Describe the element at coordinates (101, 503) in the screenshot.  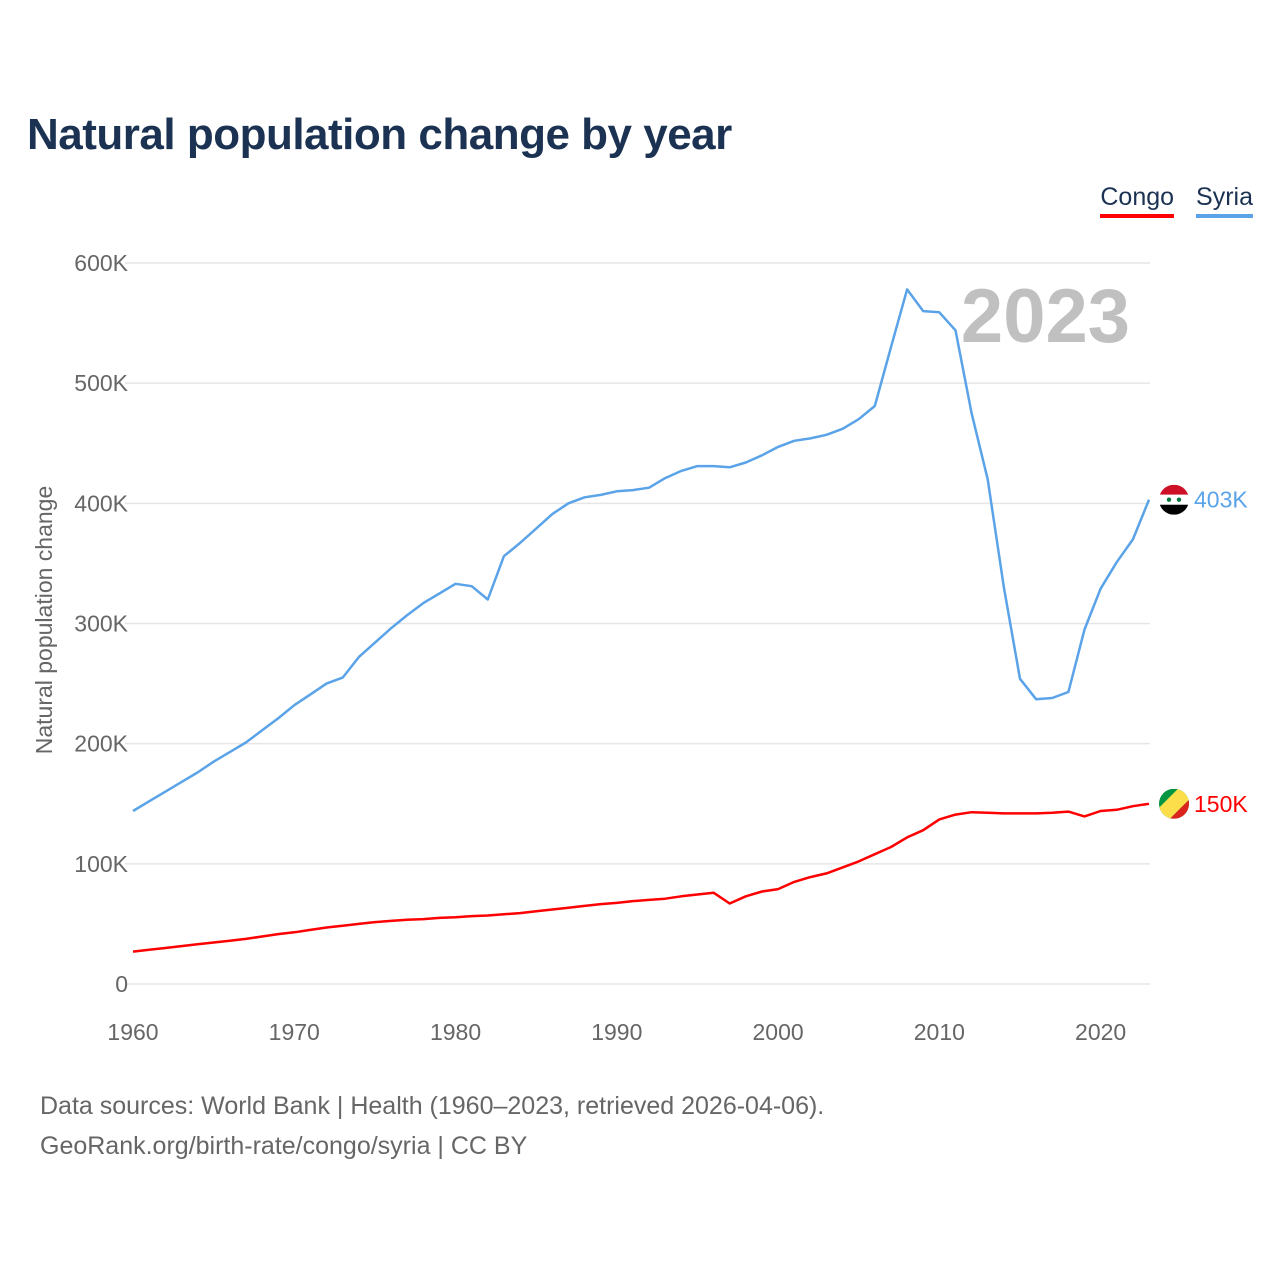
I see `y-tick-label: 400K` at that location.